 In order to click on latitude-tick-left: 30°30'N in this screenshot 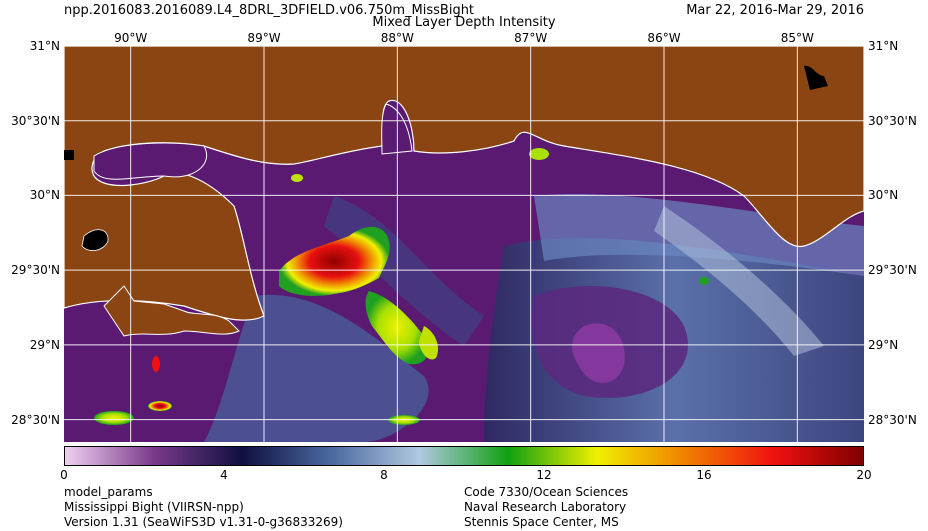, I will do `click(35, 120)`.